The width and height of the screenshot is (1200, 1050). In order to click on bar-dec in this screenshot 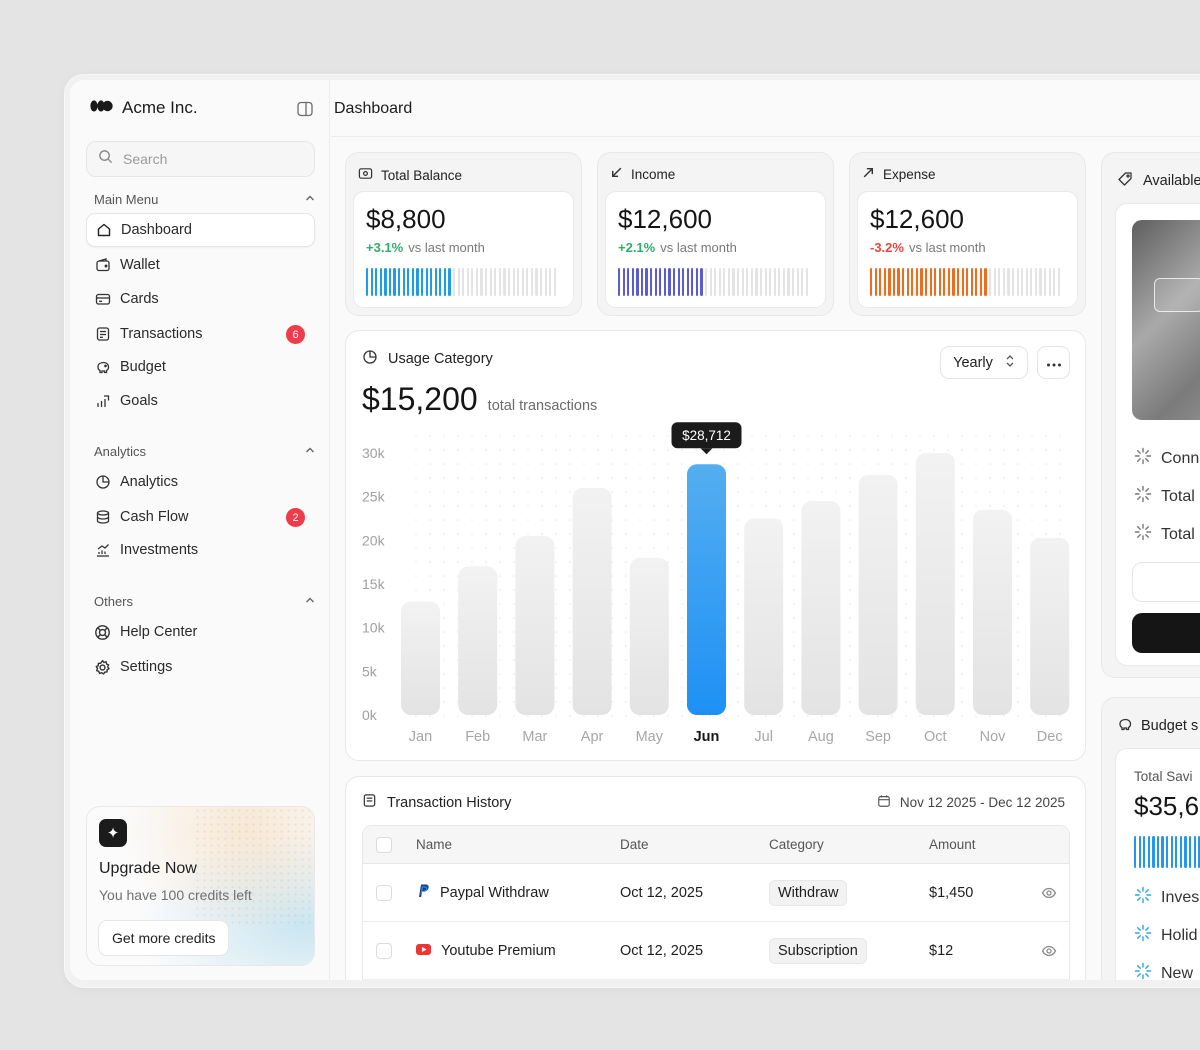, I will do `click(1050, 626)`.